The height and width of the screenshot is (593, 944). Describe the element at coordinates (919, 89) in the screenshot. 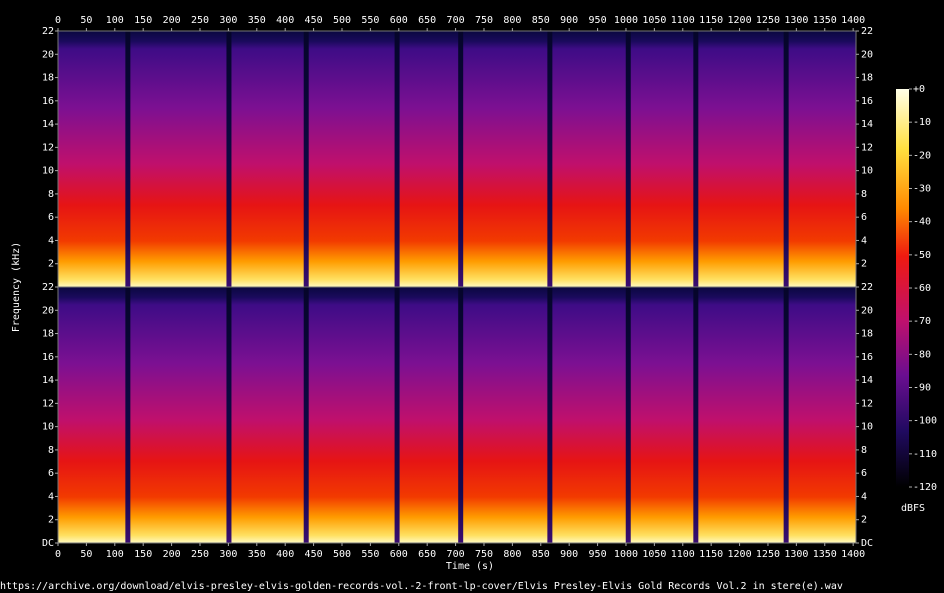

I see `colorbar-tick-label: +0` at that location.